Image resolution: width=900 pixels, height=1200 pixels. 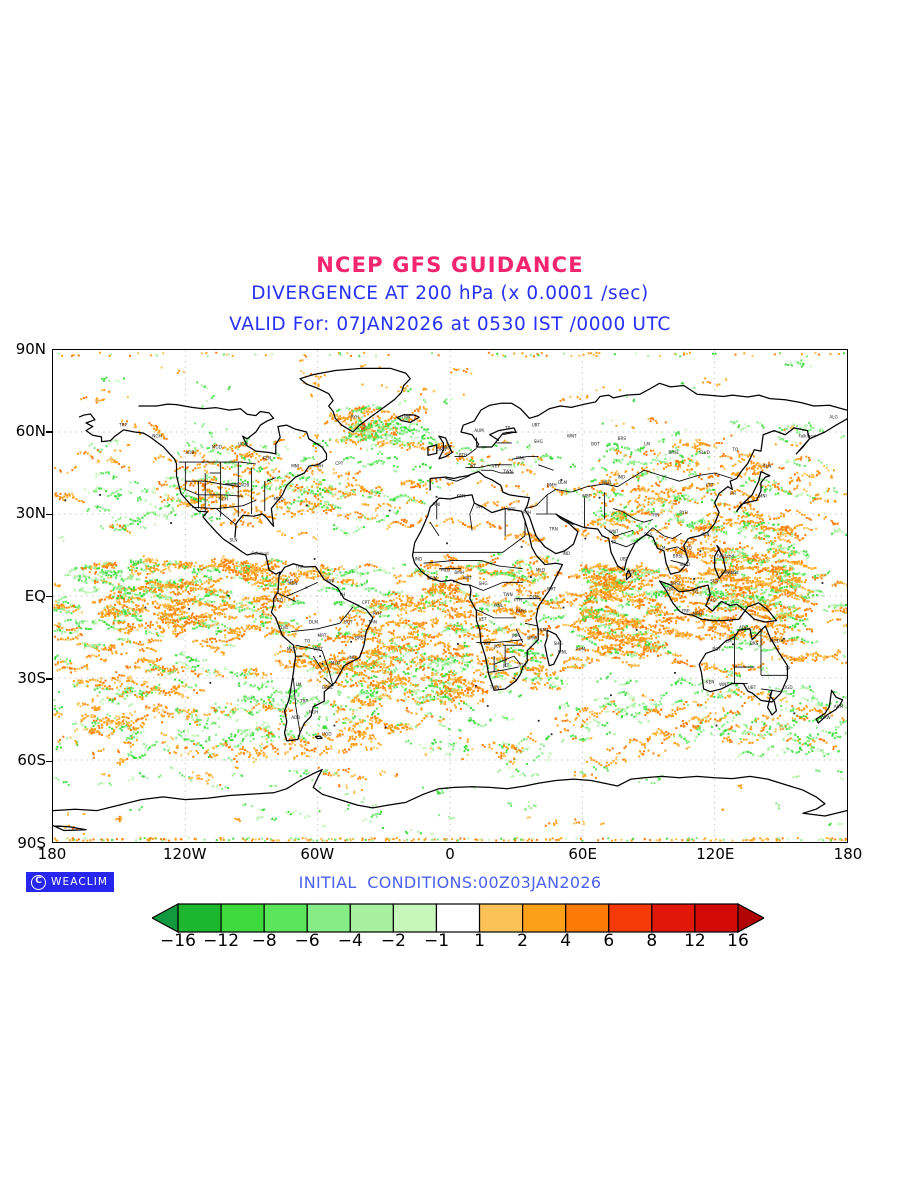 What do you see at coordinates (463, 455) in the screenshot?
I see `map-station-label: PTH` at bounding box center [463, 455].